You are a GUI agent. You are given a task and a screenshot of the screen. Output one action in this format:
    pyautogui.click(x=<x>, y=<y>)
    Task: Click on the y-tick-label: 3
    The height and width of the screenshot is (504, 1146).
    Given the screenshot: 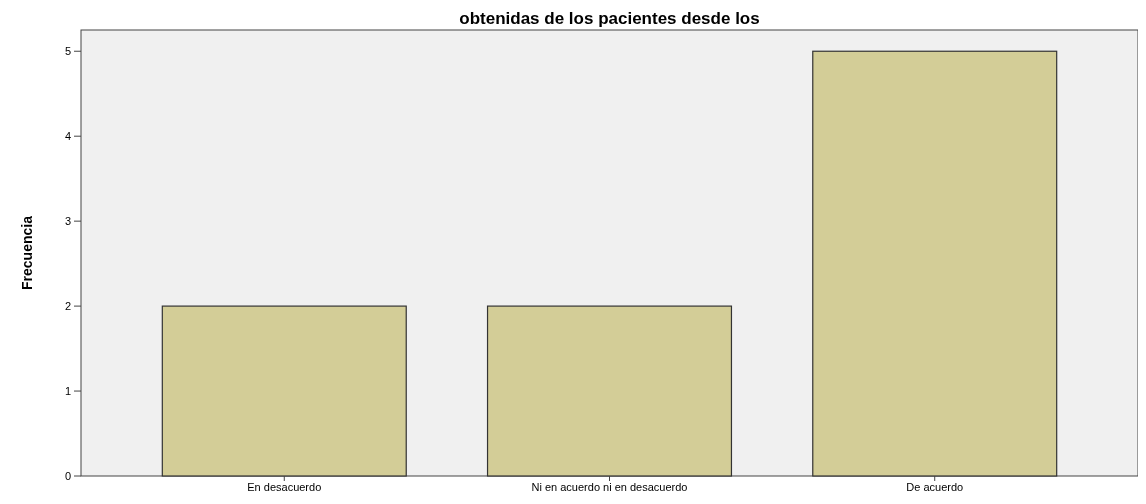 What is the action you would take?
    pyautogui.click(x=67, y=220)
    